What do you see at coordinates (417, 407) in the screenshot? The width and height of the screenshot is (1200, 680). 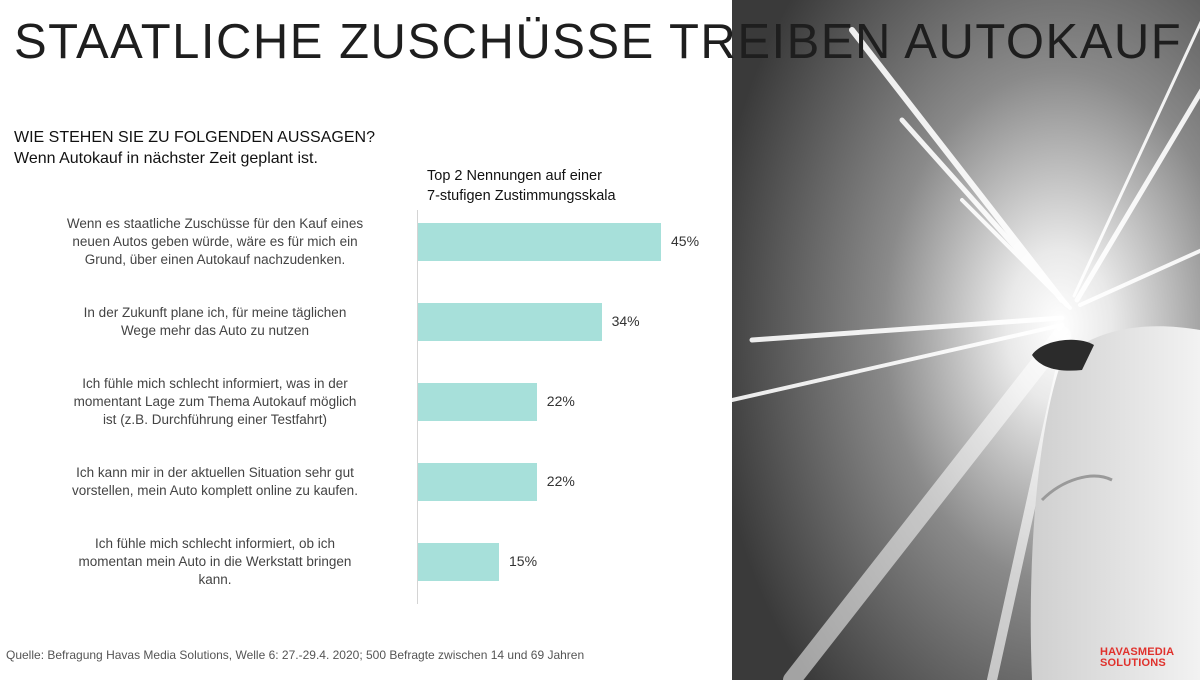 I see `category-axis-line` at bounding box center [417, 407].